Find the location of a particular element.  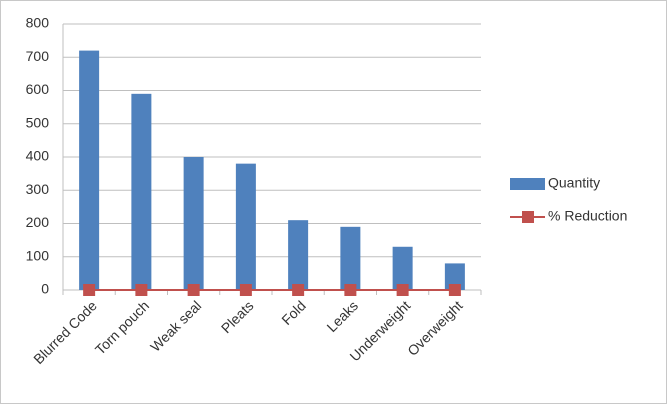

legend-label: % Reduction is located at coordinates (587, 216).